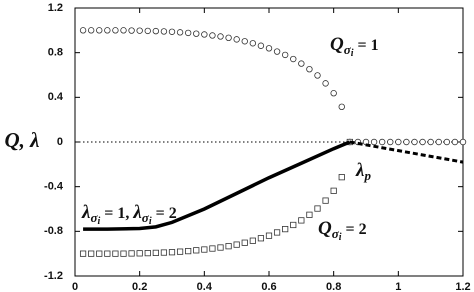  Describe the element at coordinates (75, 286) in the screenshot. I see `x-tick-label: 0` at that location.